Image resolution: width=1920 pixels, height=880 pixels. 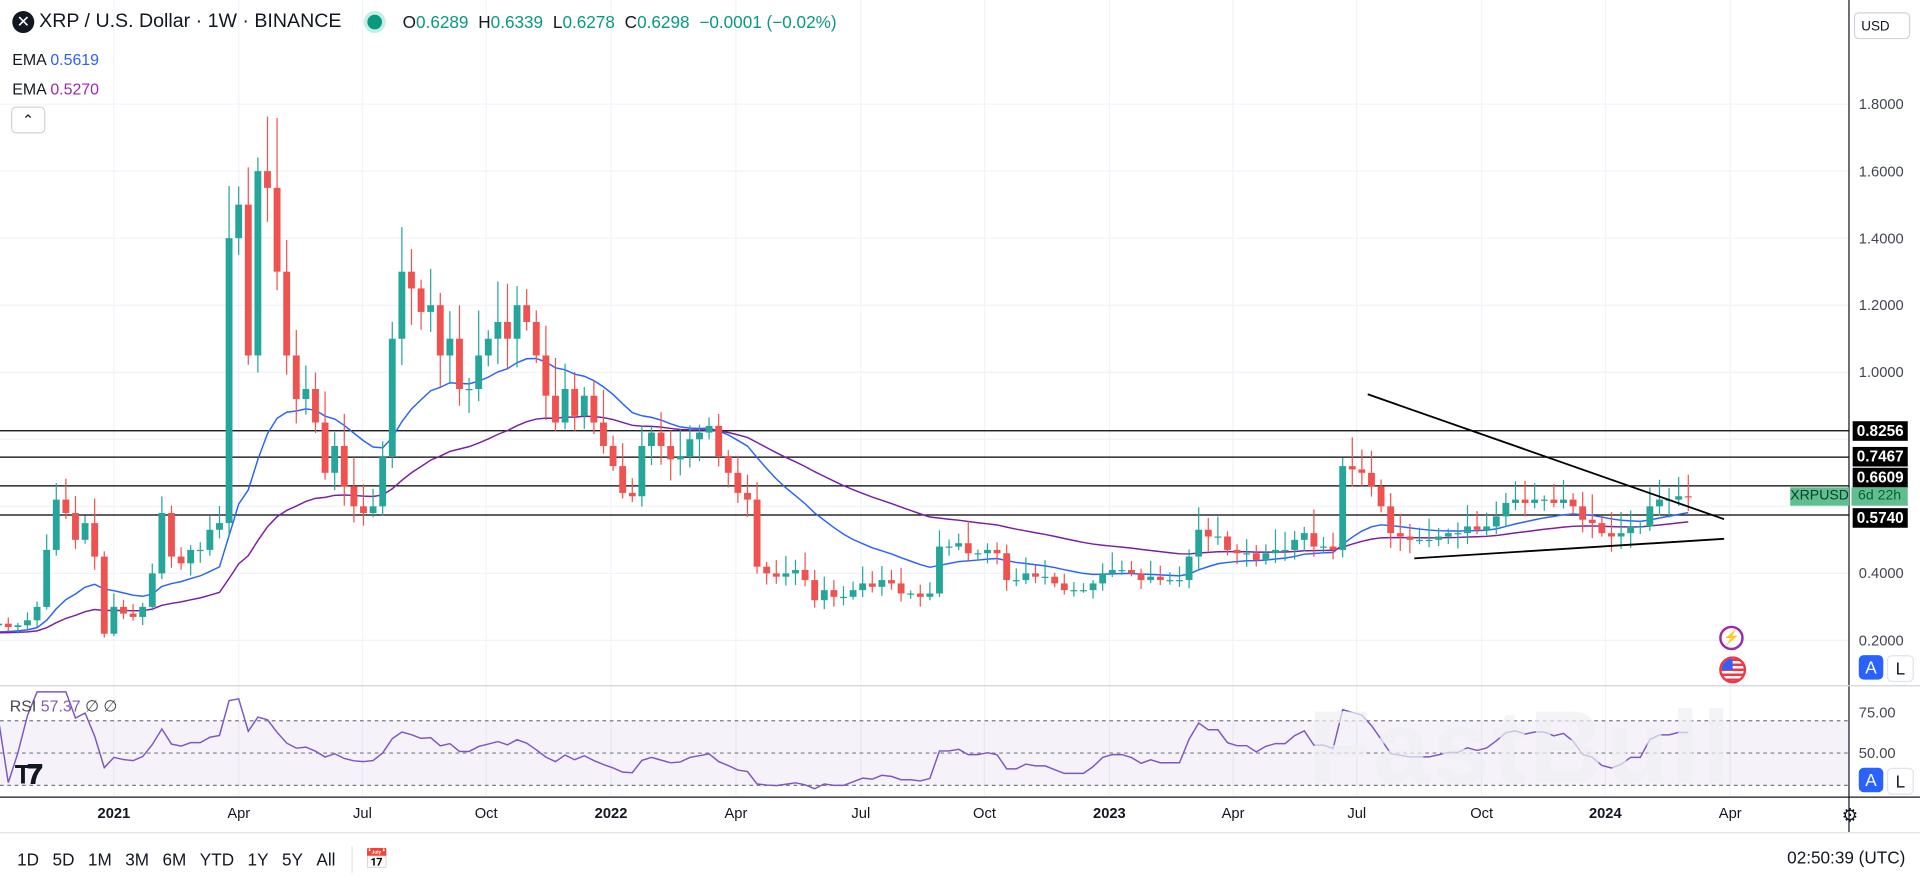 What do you see at coordinates (174, 859) in the screenshot?
I see `range-6m: 6M` at bounding box center [174, 859].